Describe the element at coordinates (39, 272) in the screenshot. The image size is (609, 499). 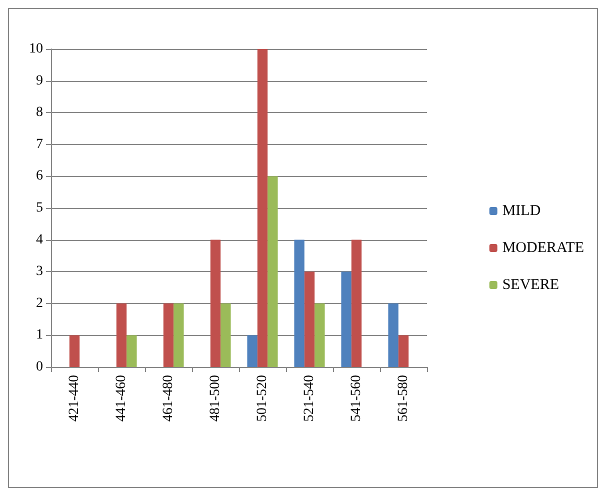
I see `y-tick-label: 3` at that location.